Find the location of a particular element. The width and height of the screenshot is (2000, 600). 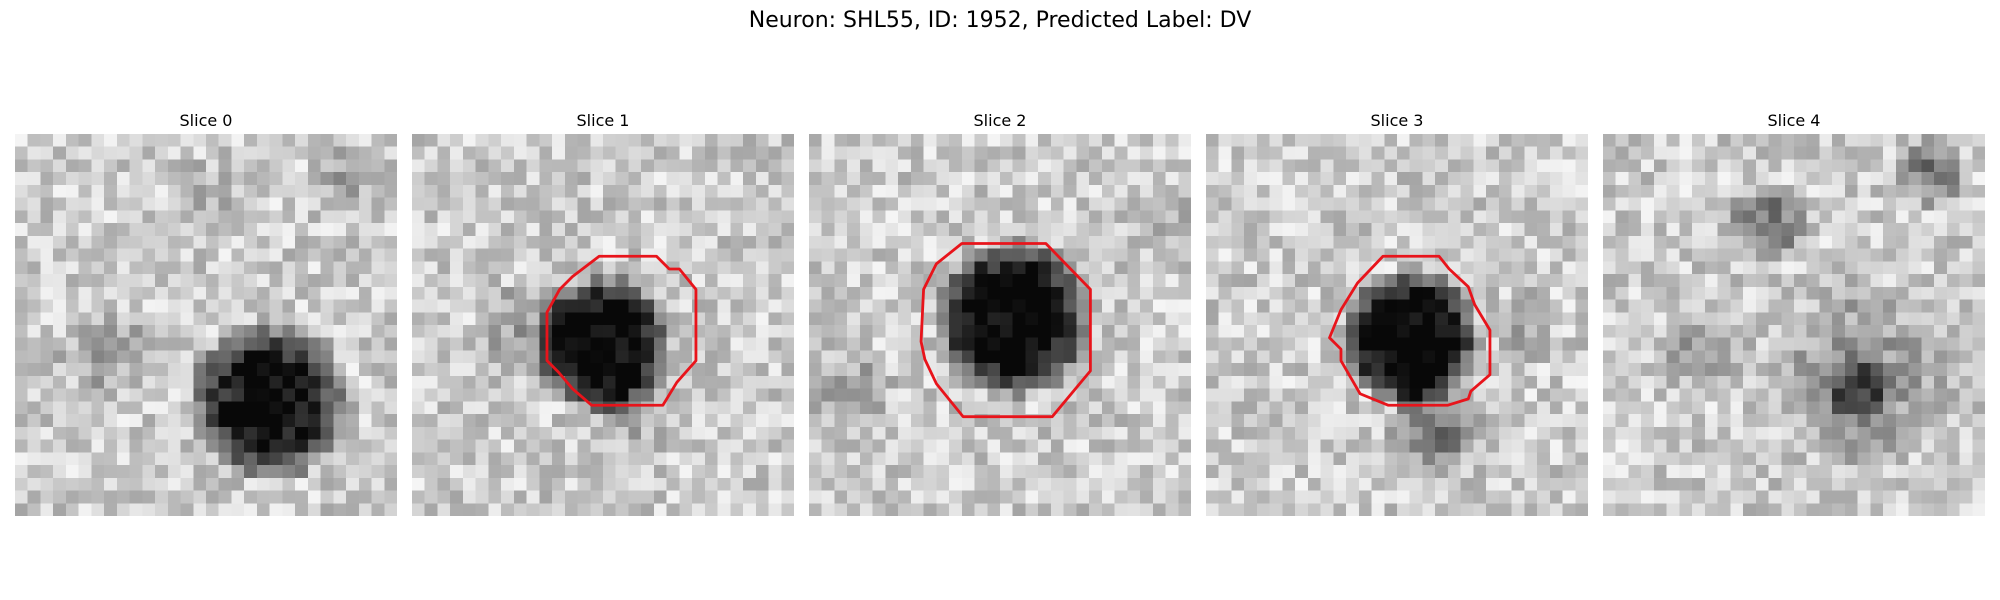

slice-panel-0: Slice 0 is located at coordinates (206, 312).